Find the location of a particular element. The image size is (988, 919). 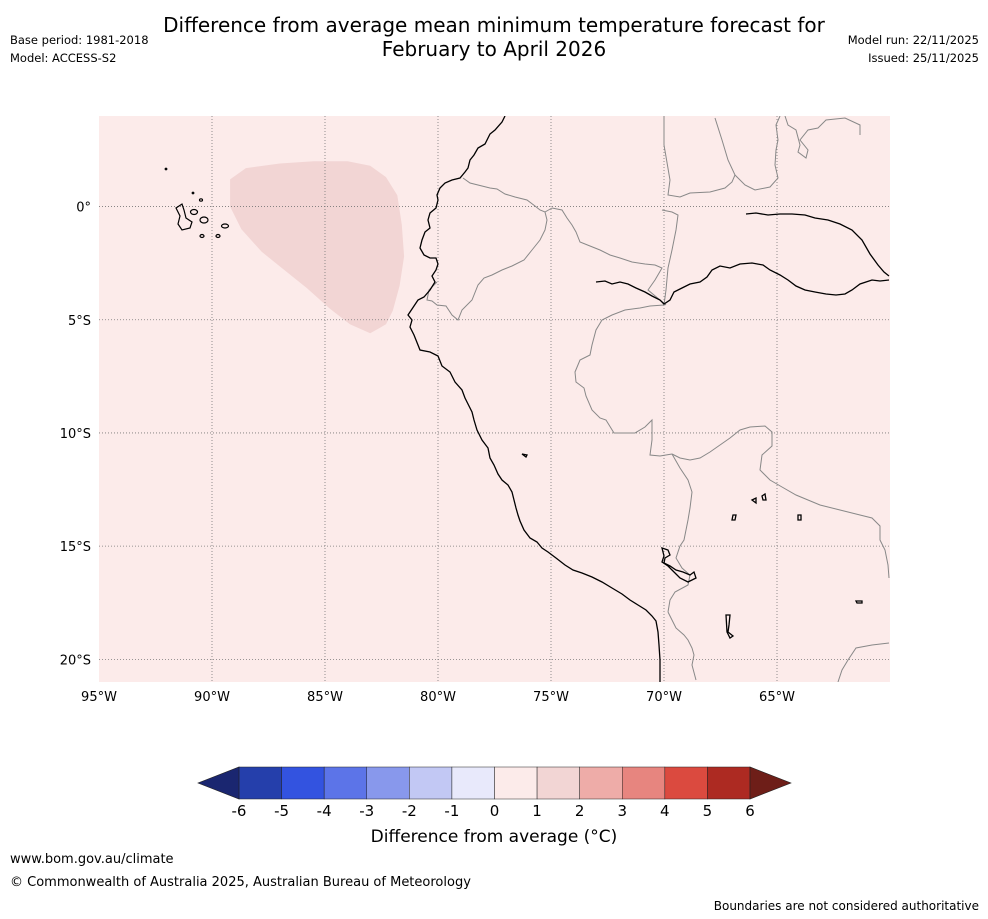

colorbar-swatches is located at coordinates (494, 783).